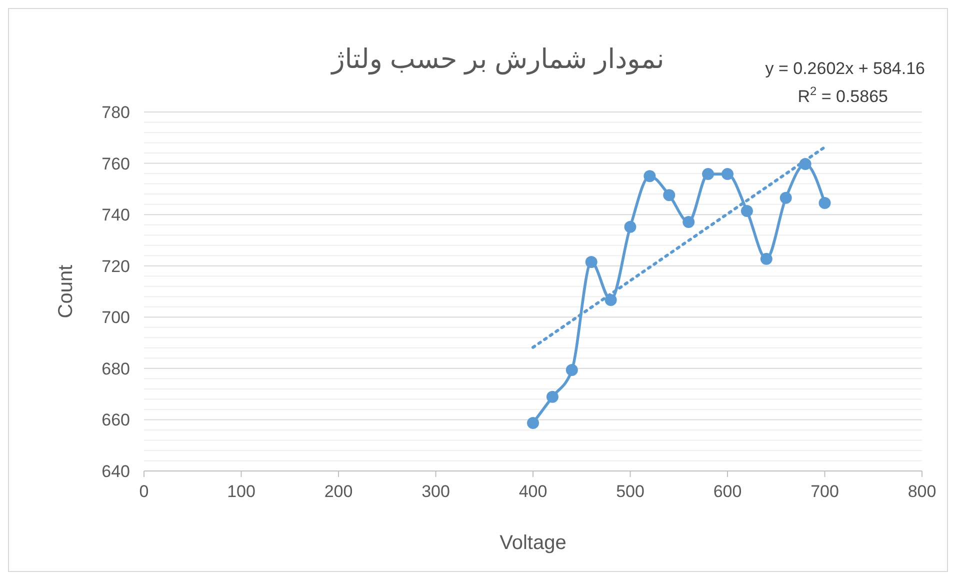 This screenshot has width=956, height=580. I want to click on x-tick-label: 700, so click(824, 491).